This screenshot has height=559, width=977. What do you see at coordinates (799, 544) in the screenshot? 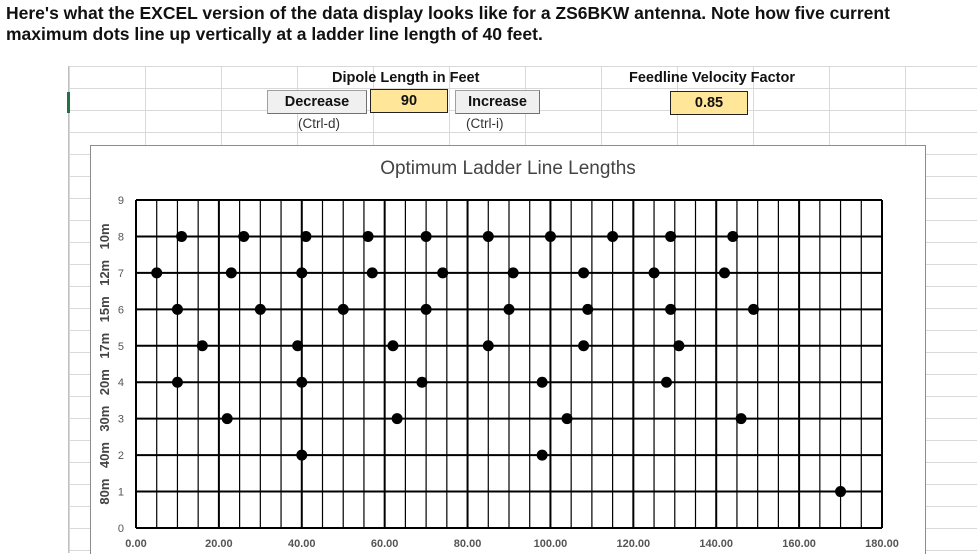
I see `x-tick-label: 160.00` at bounding box center [799, 544].